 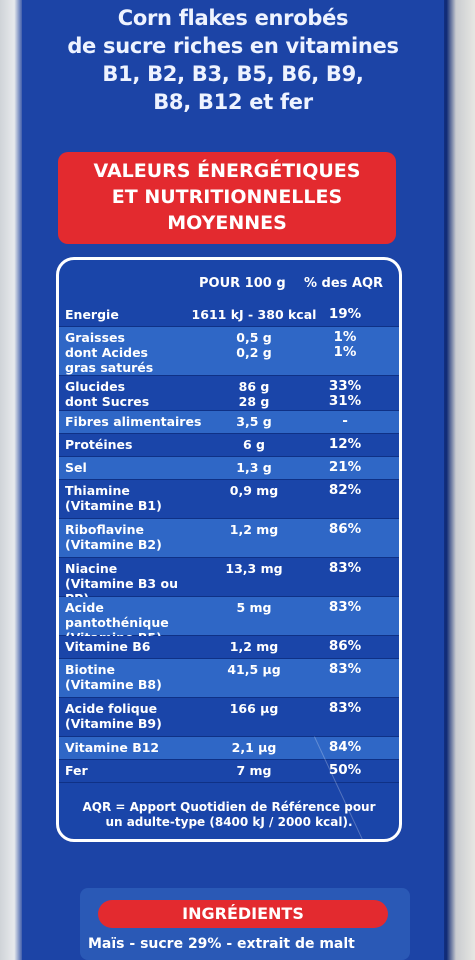 What do you see at coordinates (133, 421) in the screenshot?
I see `nutrient-name: Fibres alimentaires` at bounding box center [133, 421].